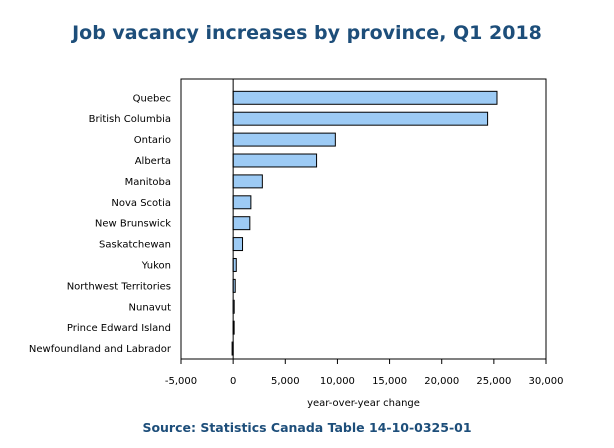 This screenshot has width=614, height=448. What do you see at coordinates (100, 349) in the screenshot?
I see `category-label: Newfoundland and Labrador` at bounding box center [100, 349].